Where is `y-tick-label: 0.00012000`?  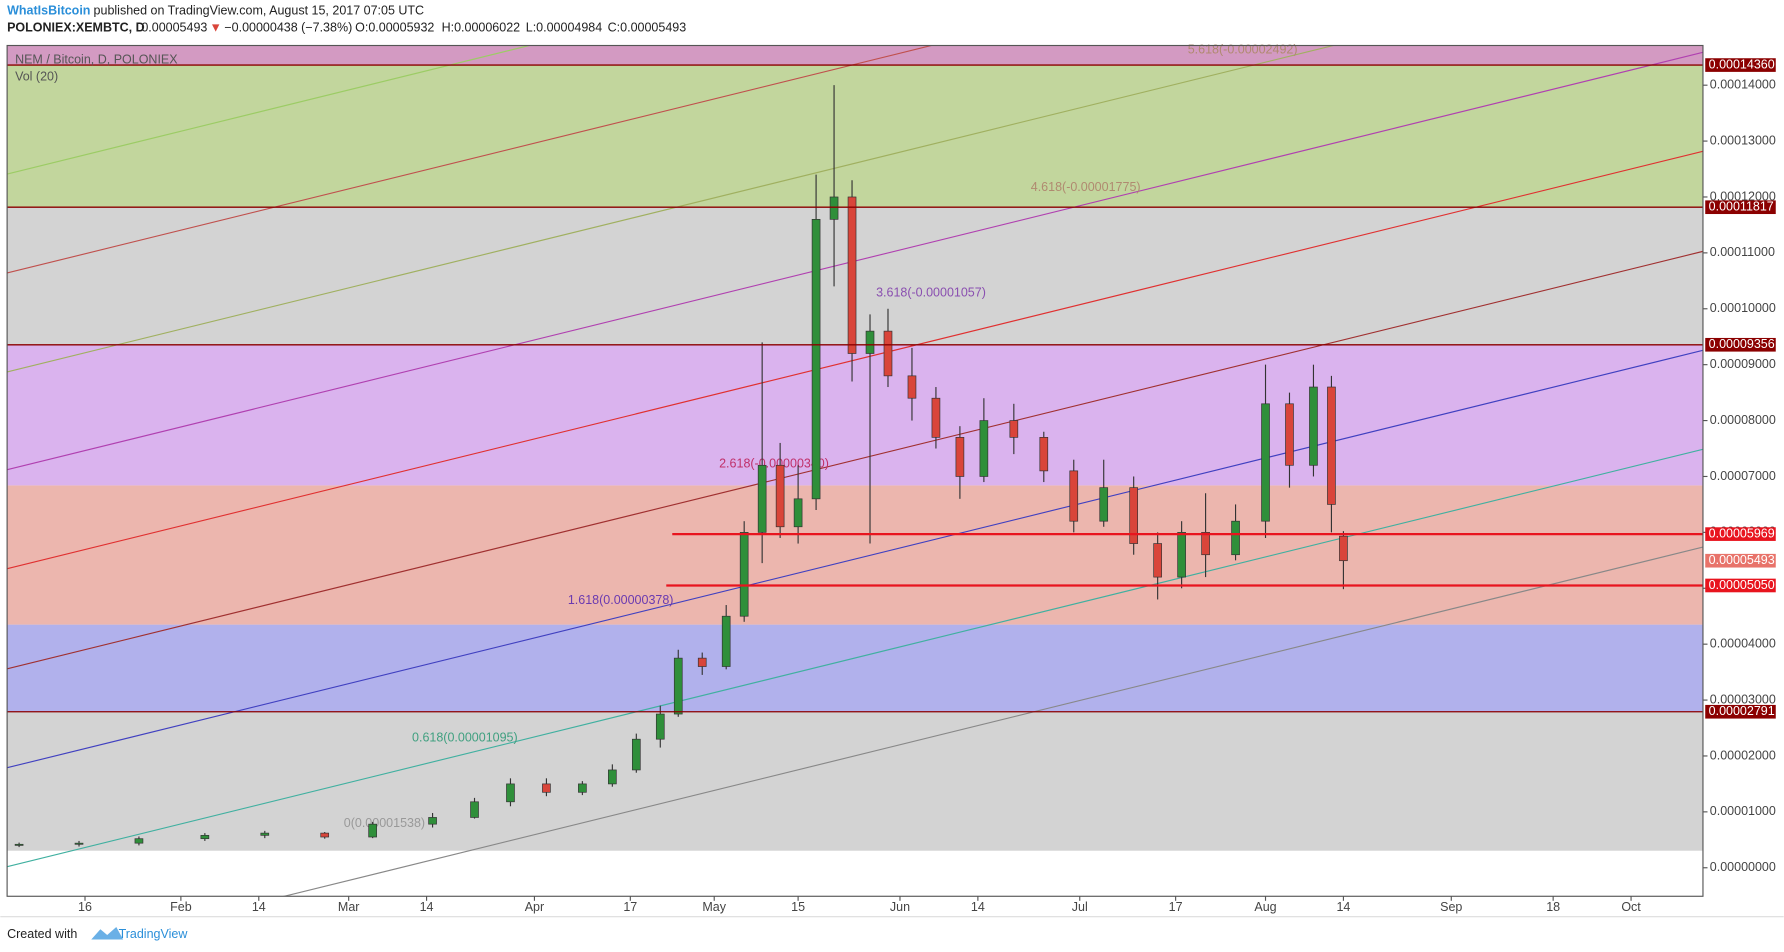 y-tick-label: 0.00012000 is located at coordinates (1743, 196).